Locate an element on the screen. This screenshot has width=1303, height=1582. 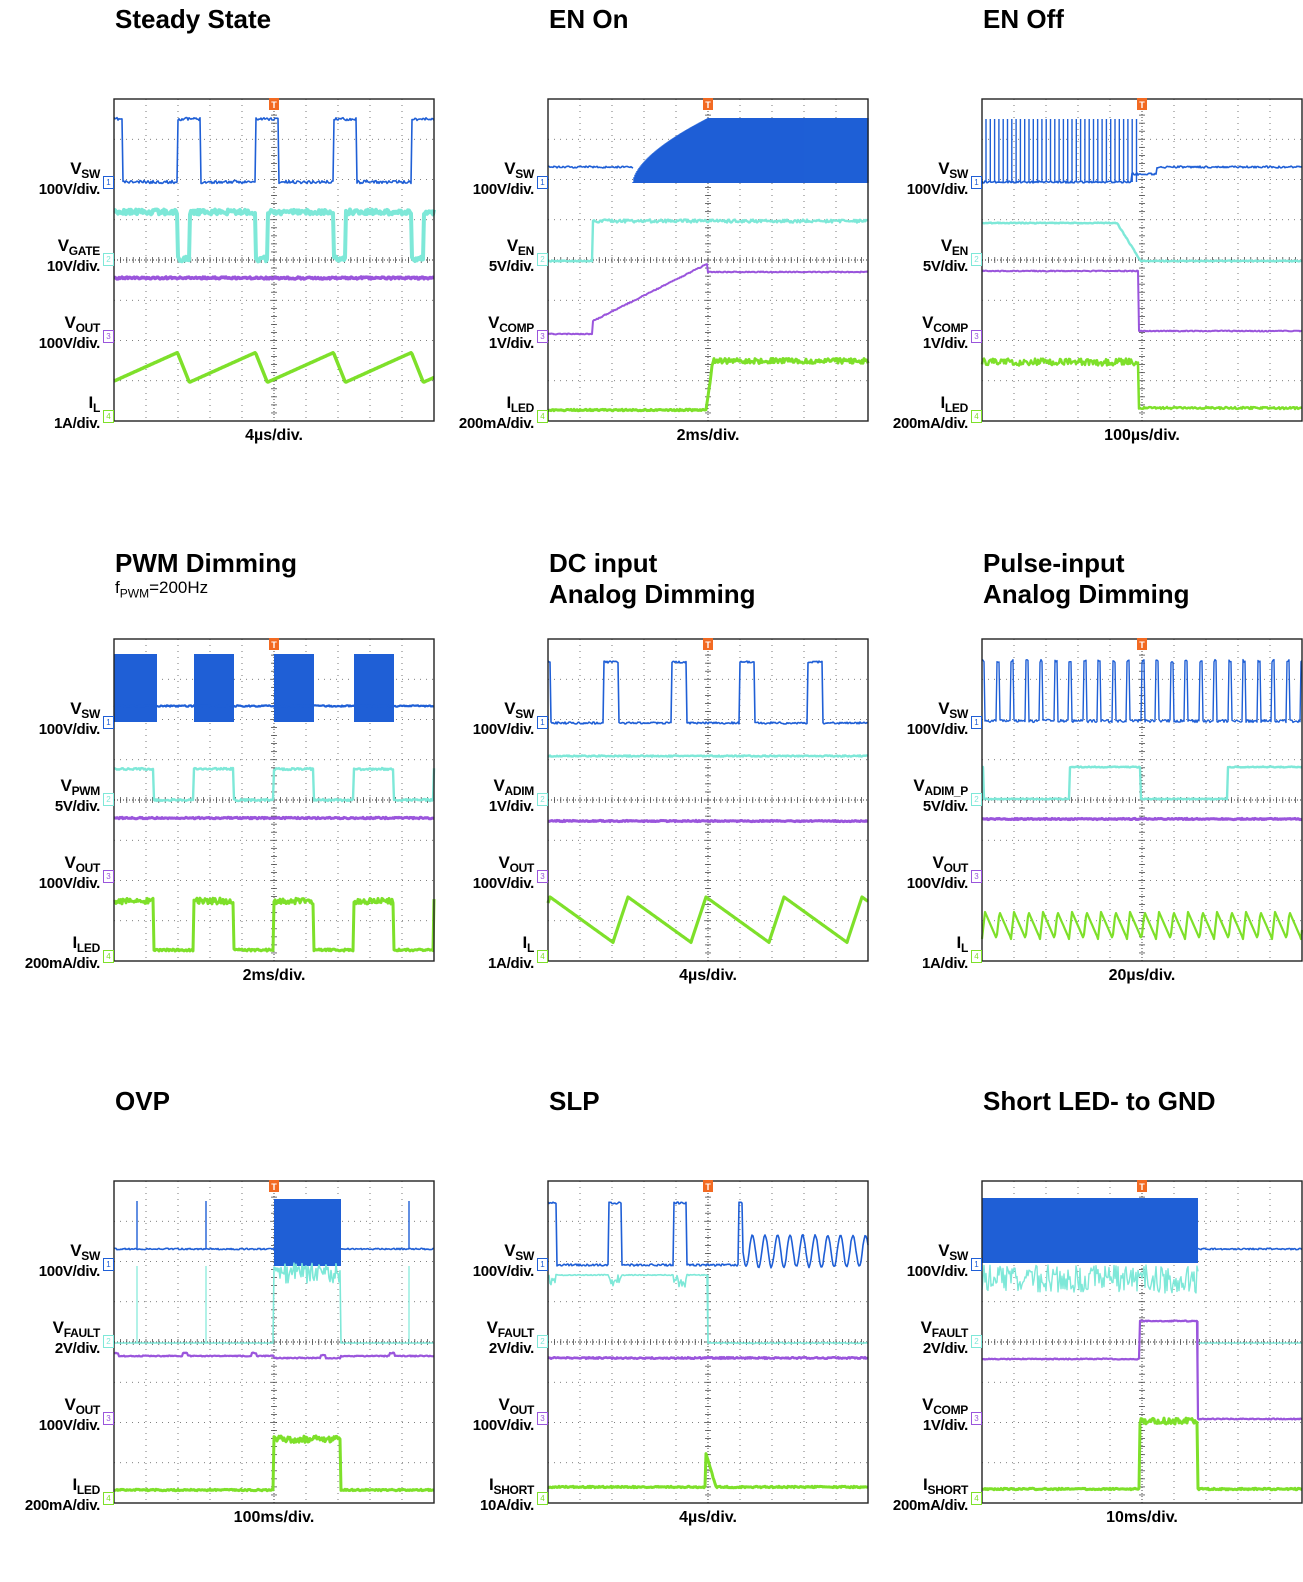
panel-title-line: EN On is located at coordinates (589, 19).